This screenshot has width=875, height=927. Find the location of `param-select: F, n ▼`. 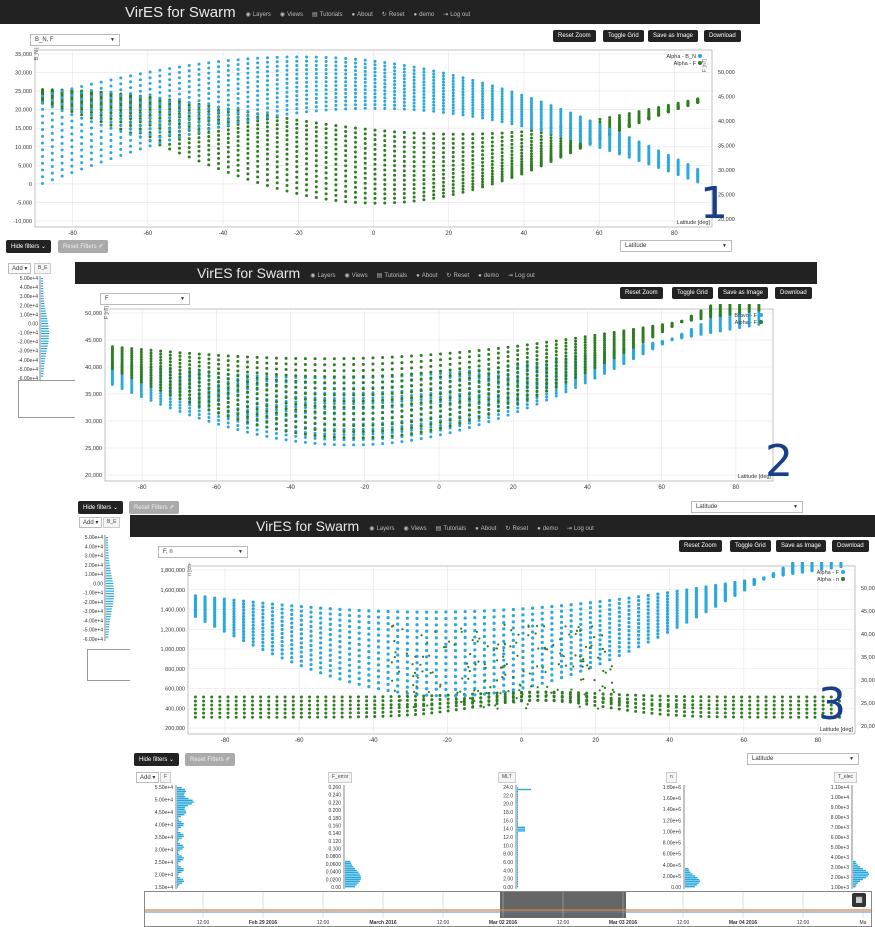

param-select: F, n ▼ is located at coordinates (203, 552).